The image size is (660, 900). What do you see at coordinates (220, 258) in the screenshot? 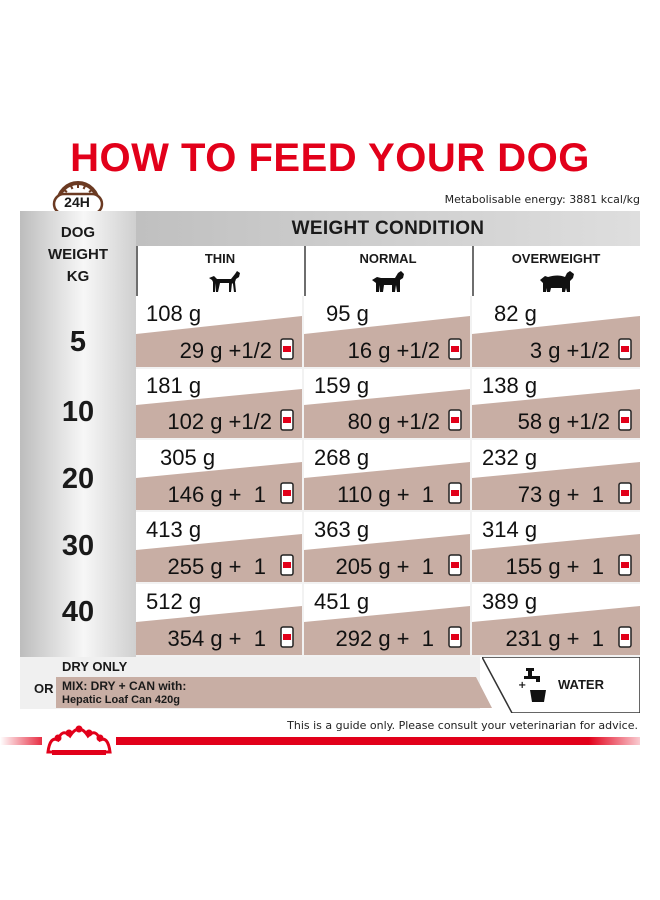
I see `column-label-thin: THIN` at bounding box center [220, 258].